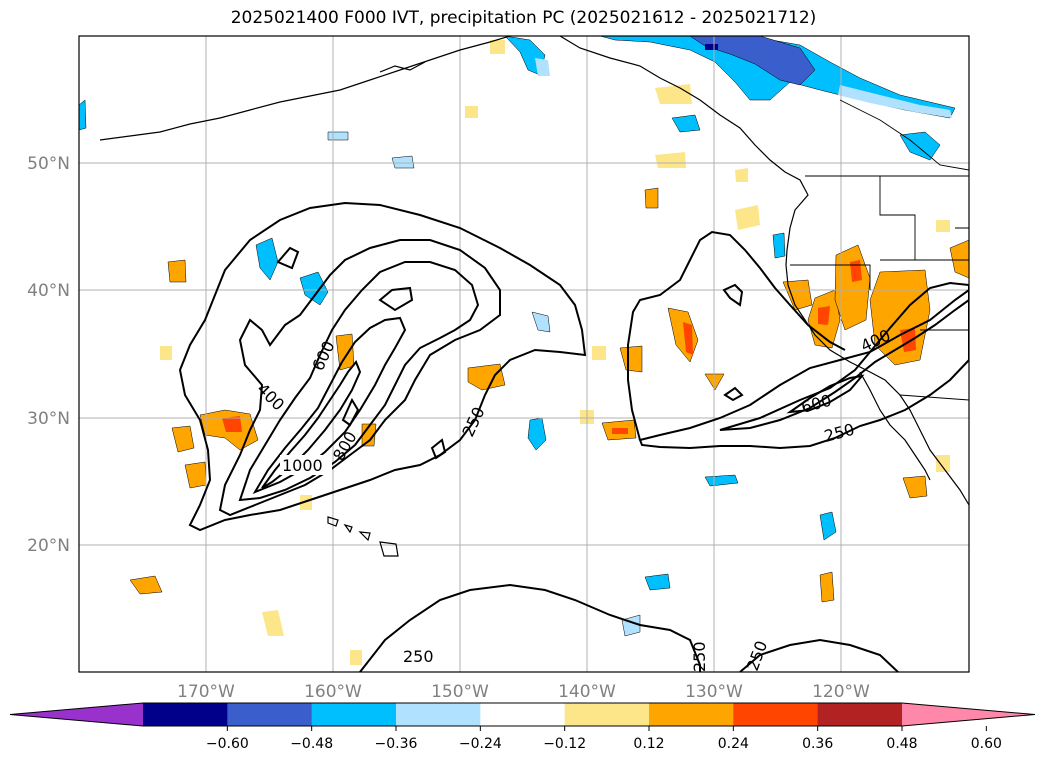 This screenshot has height=765, width=1047. Describe the element at coordinates (302, 465) in the screenshot. I see `contour-label-1000: 1000` at that location.